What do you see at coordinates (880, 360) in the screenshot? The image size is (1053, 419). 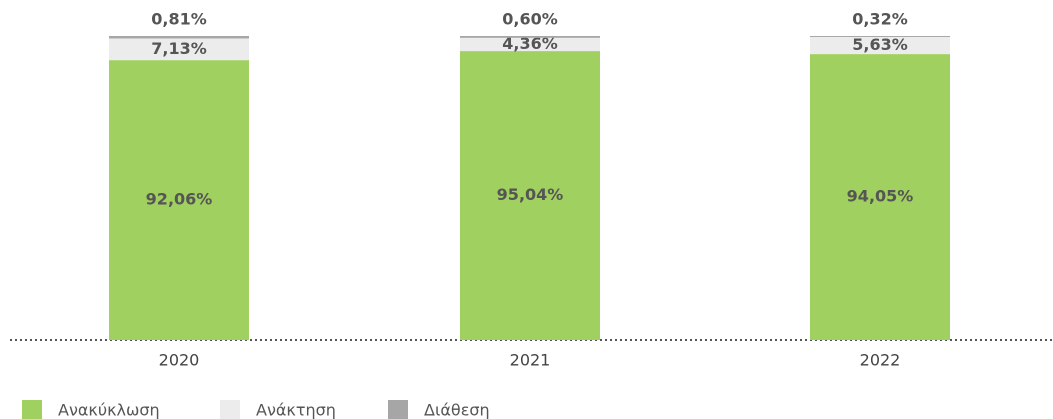 I see `x-tick-label: 2022` at bounding box center [880, 360].